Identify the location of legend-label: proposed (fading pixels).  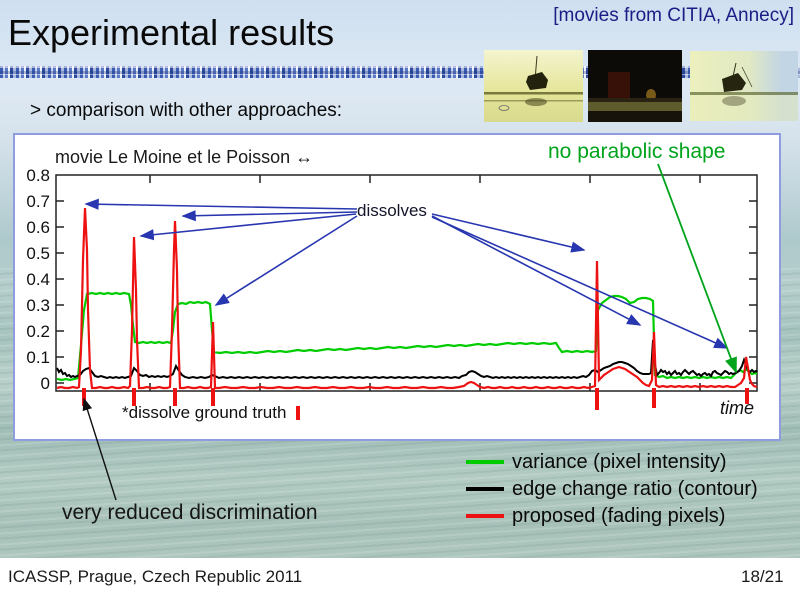
(619, 515).